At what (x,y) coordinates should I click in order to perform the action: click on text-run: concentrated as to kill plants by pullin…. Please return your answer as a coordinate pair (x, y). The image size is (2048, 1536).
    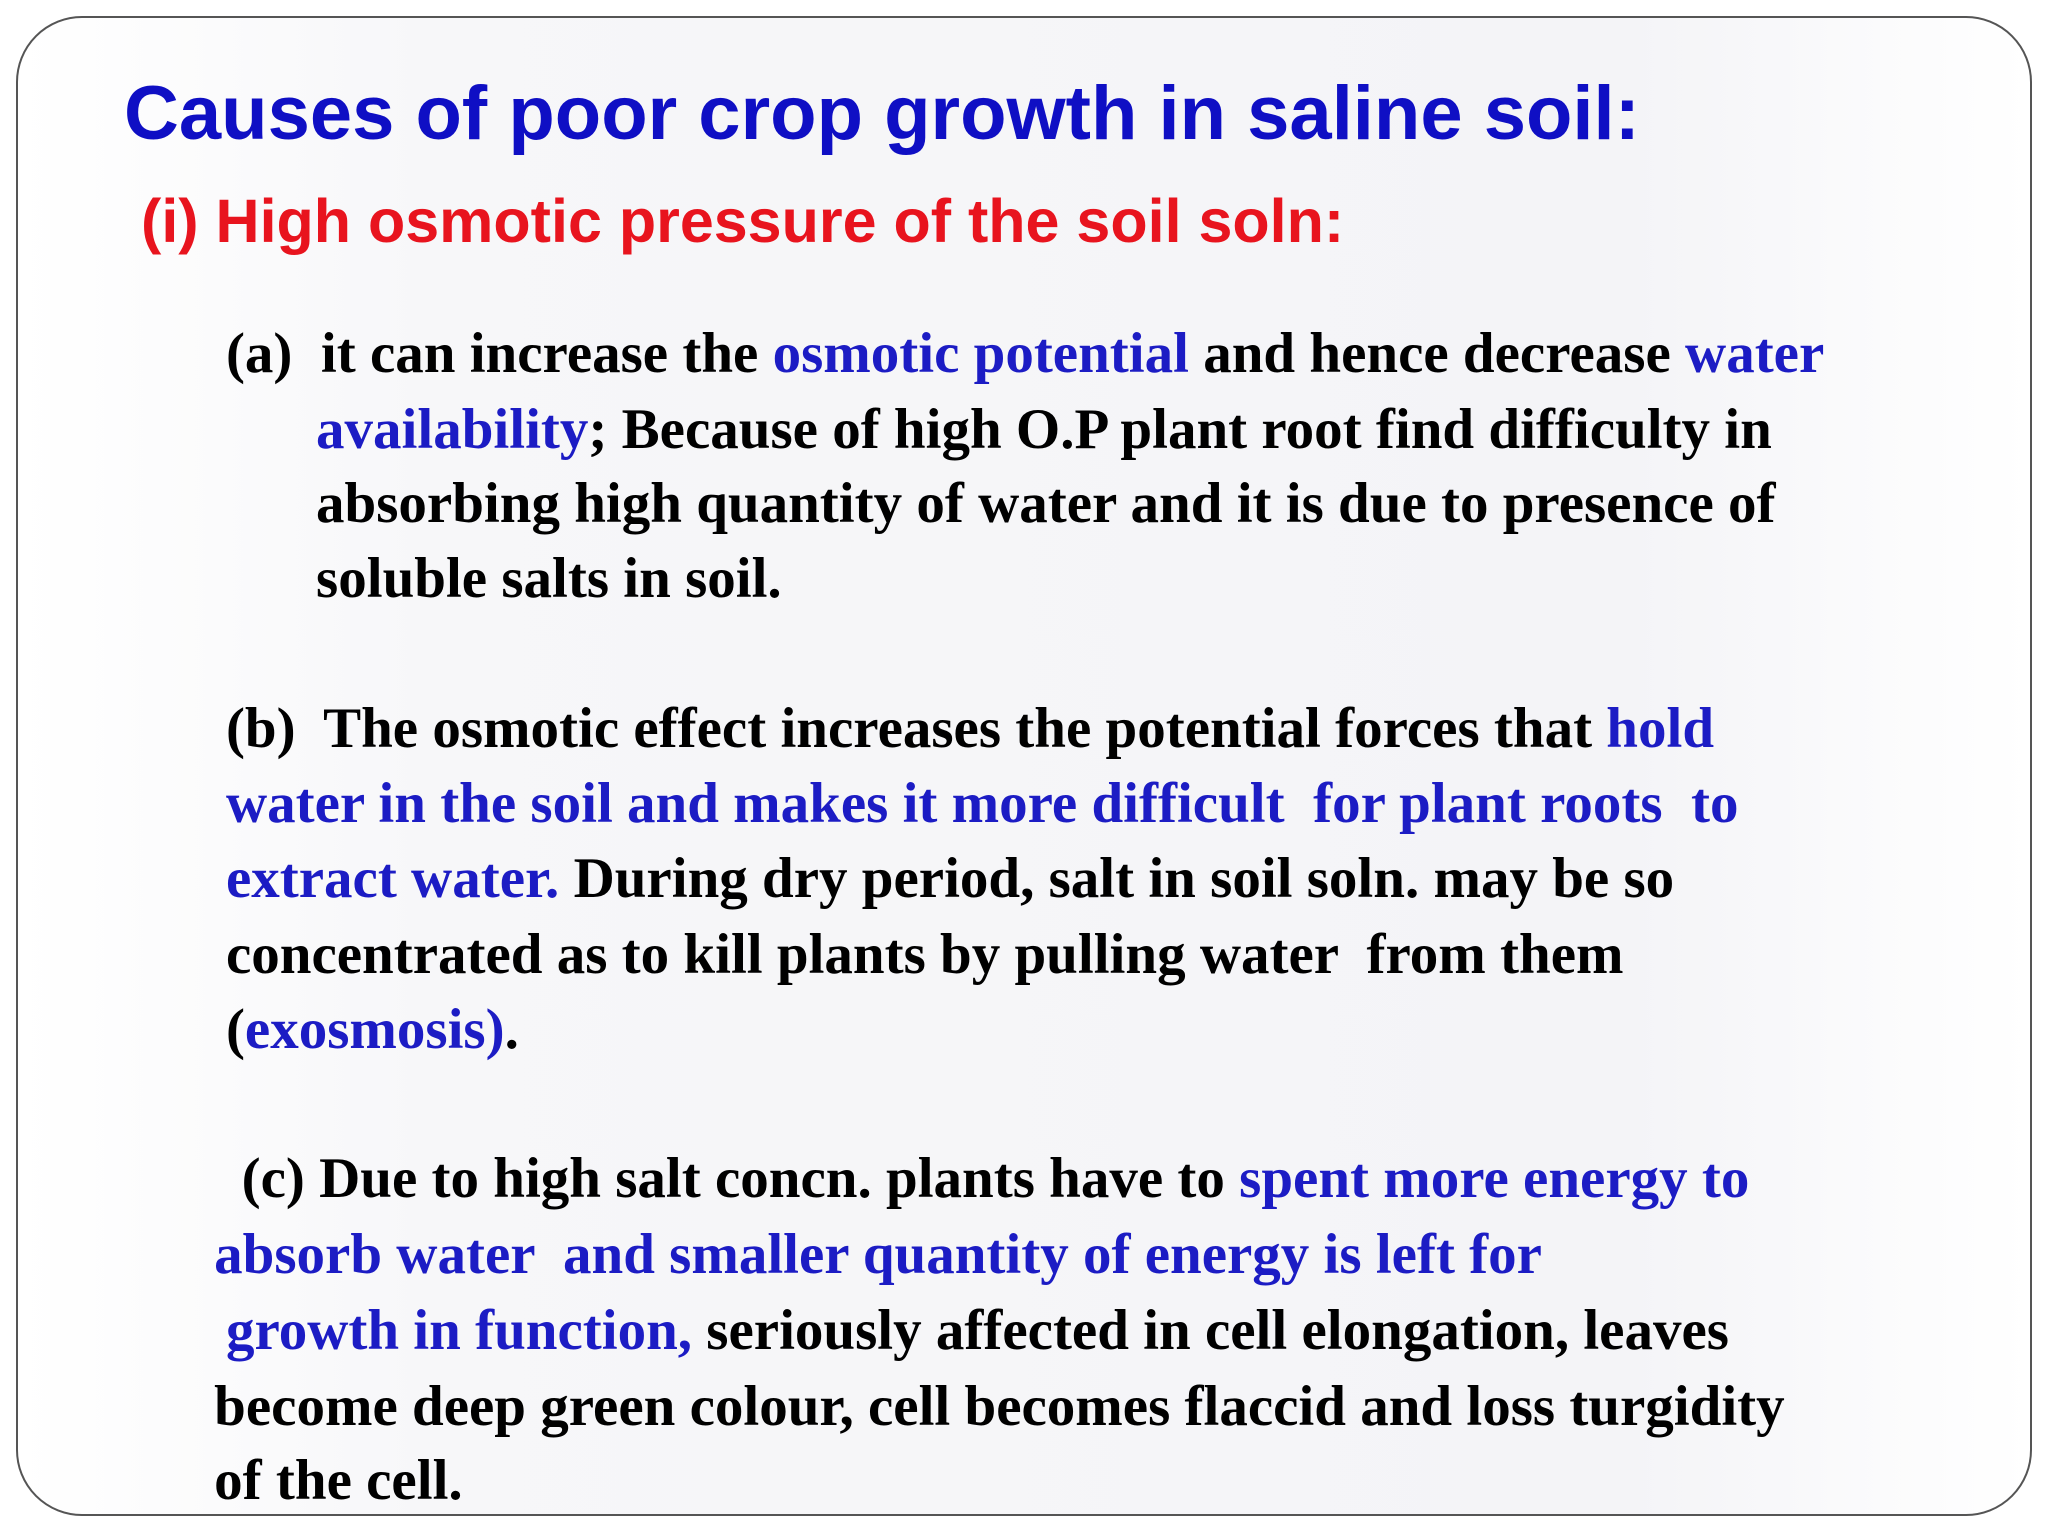
    Looking at the image, I should click on (924, 954).